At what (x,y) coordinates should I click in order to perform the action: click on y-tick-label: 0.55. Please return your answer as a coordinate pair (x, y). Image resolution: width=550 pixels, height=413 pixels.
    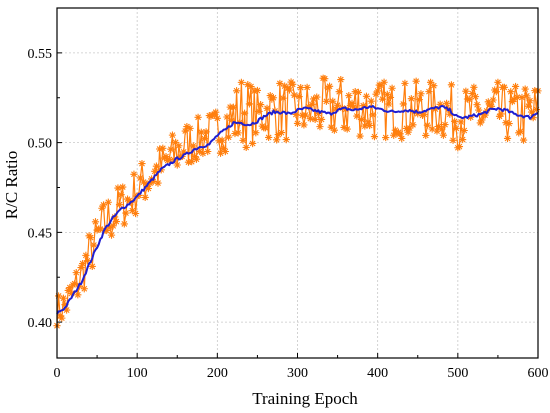
    Looking at the image, I should click on (40, 54).